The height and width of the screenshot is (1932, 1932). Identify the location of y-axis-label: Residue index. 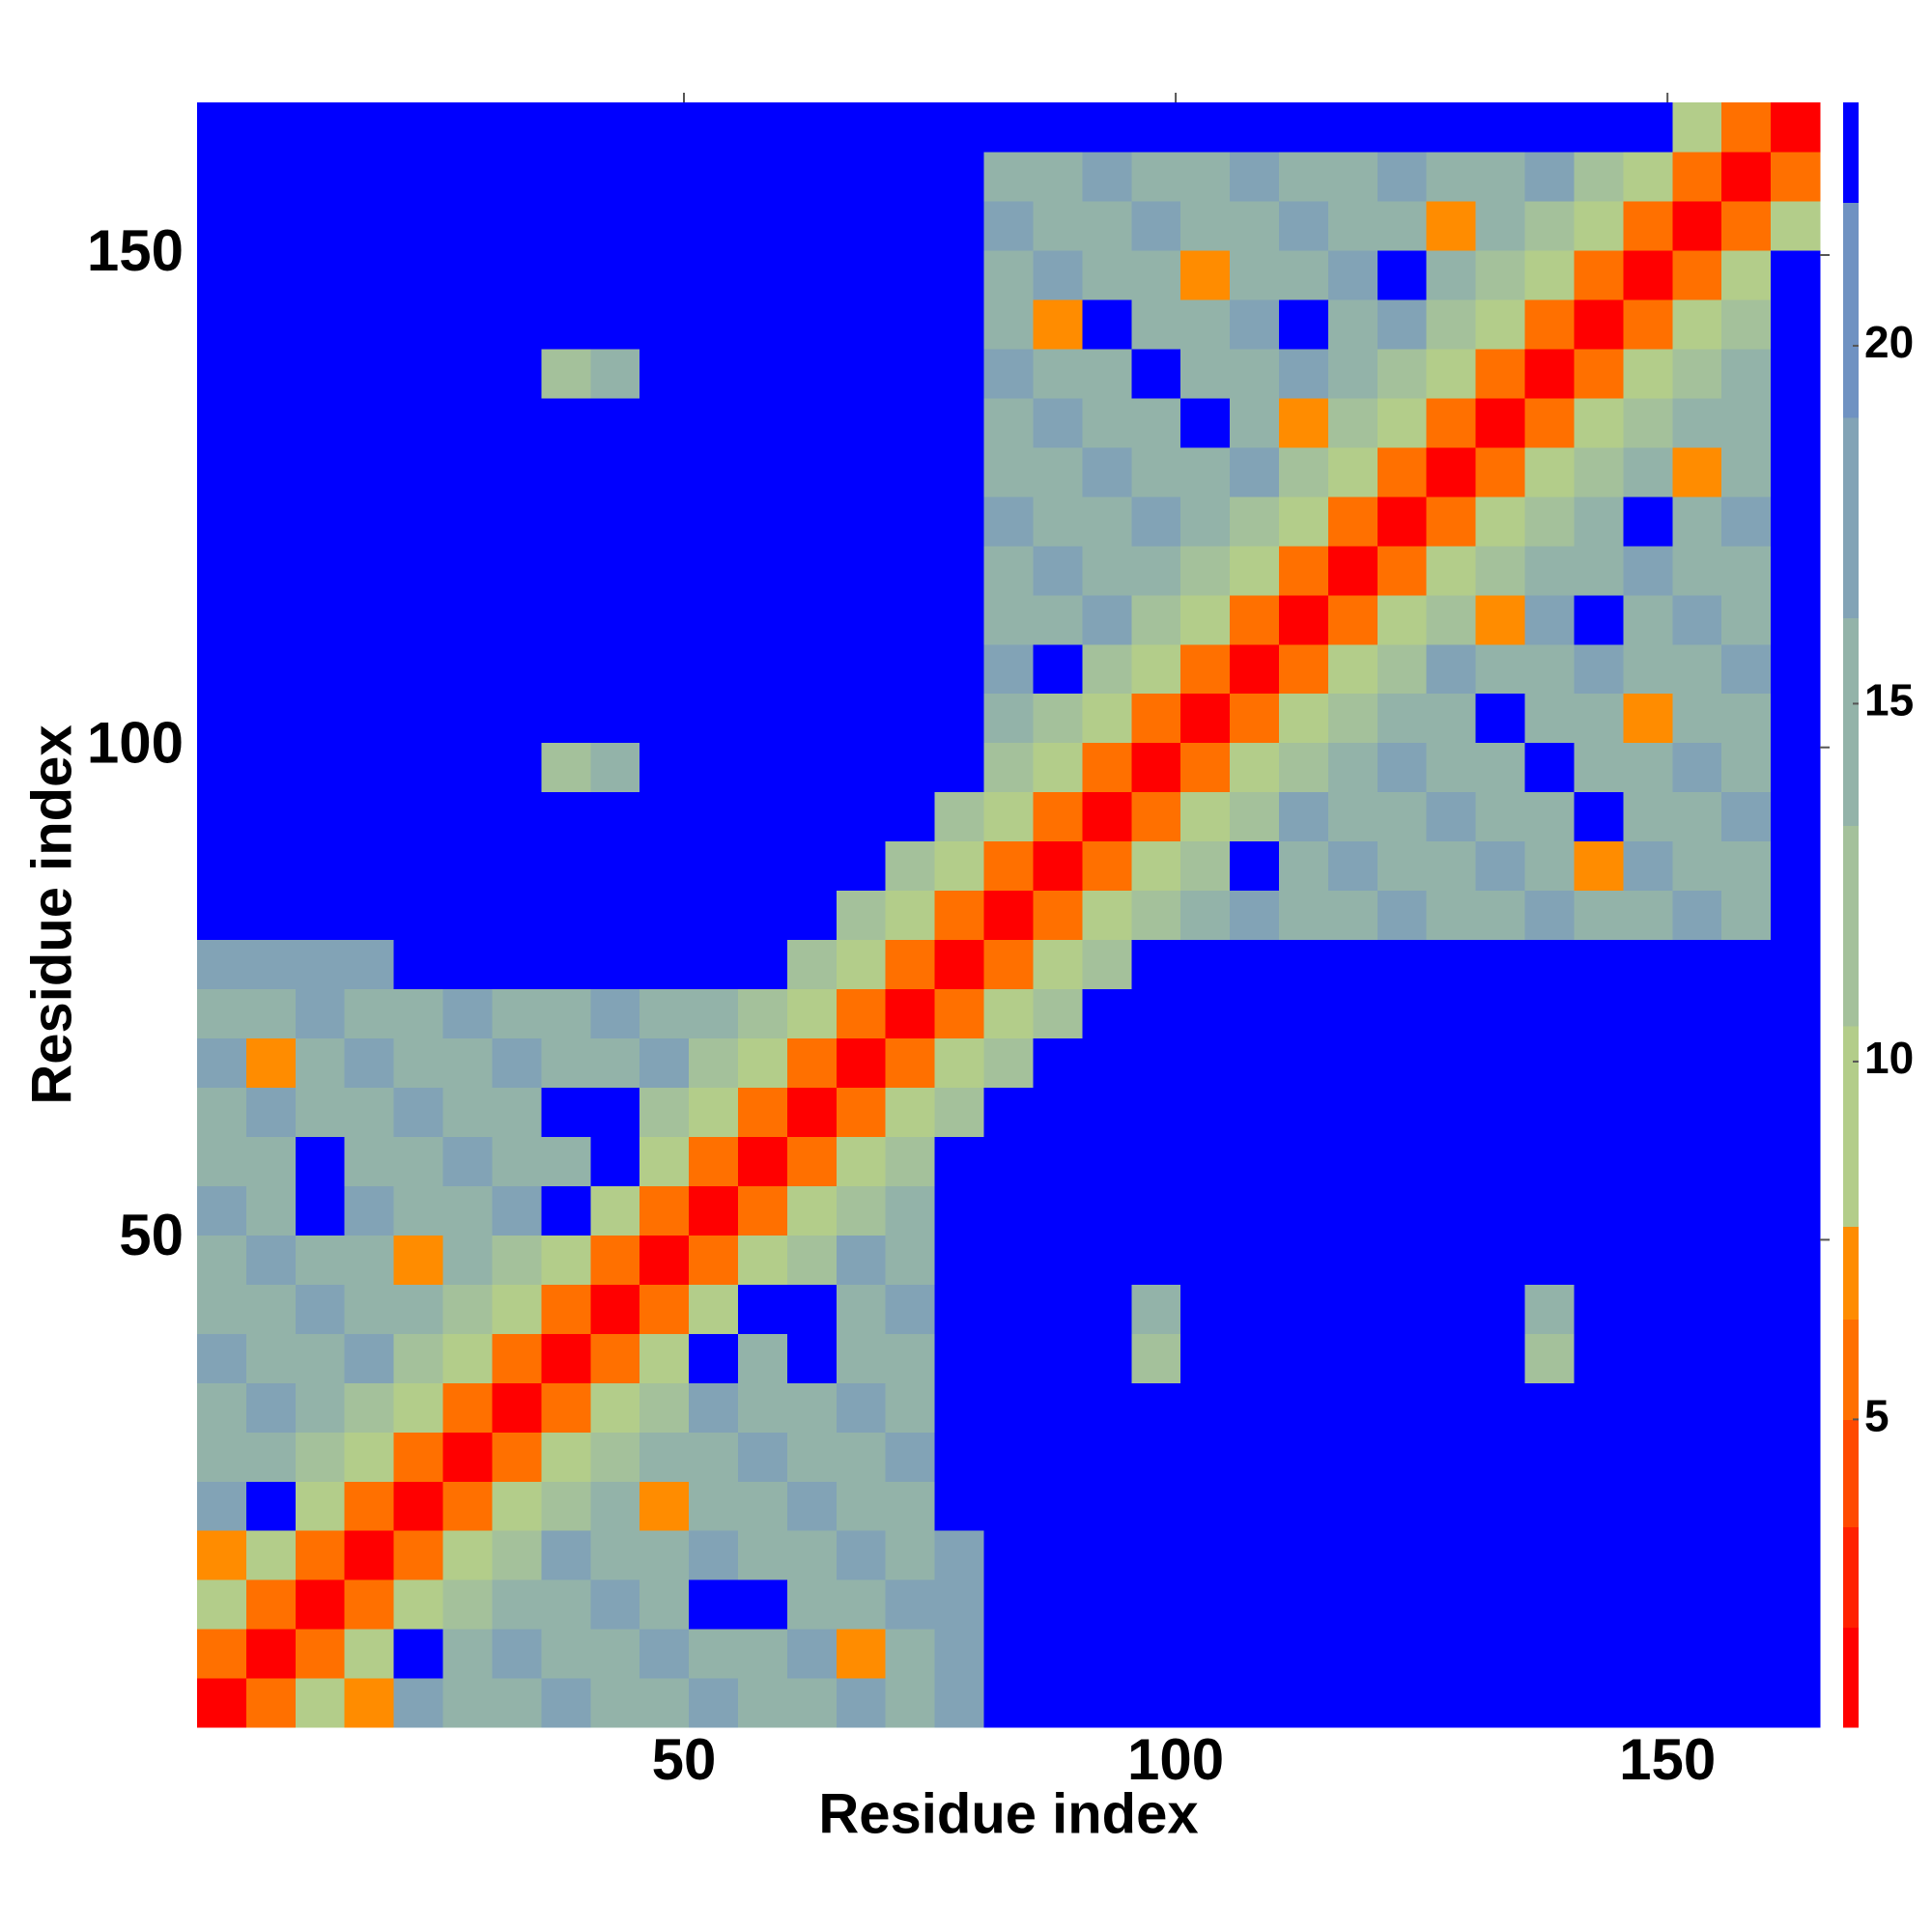
(51, 914).